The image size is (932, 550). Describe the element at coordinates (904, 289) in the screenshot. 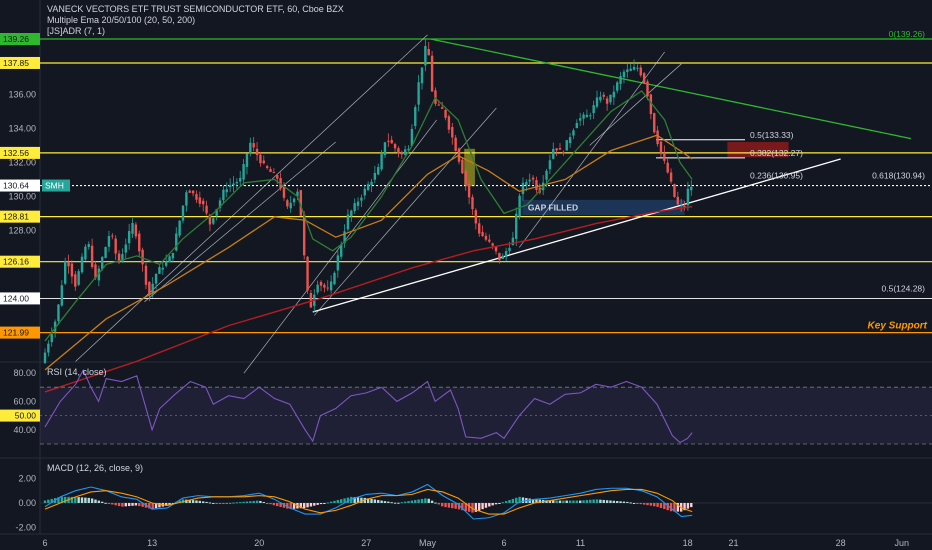

I see `fib-level-label: 0.5(124.28)` at that location.